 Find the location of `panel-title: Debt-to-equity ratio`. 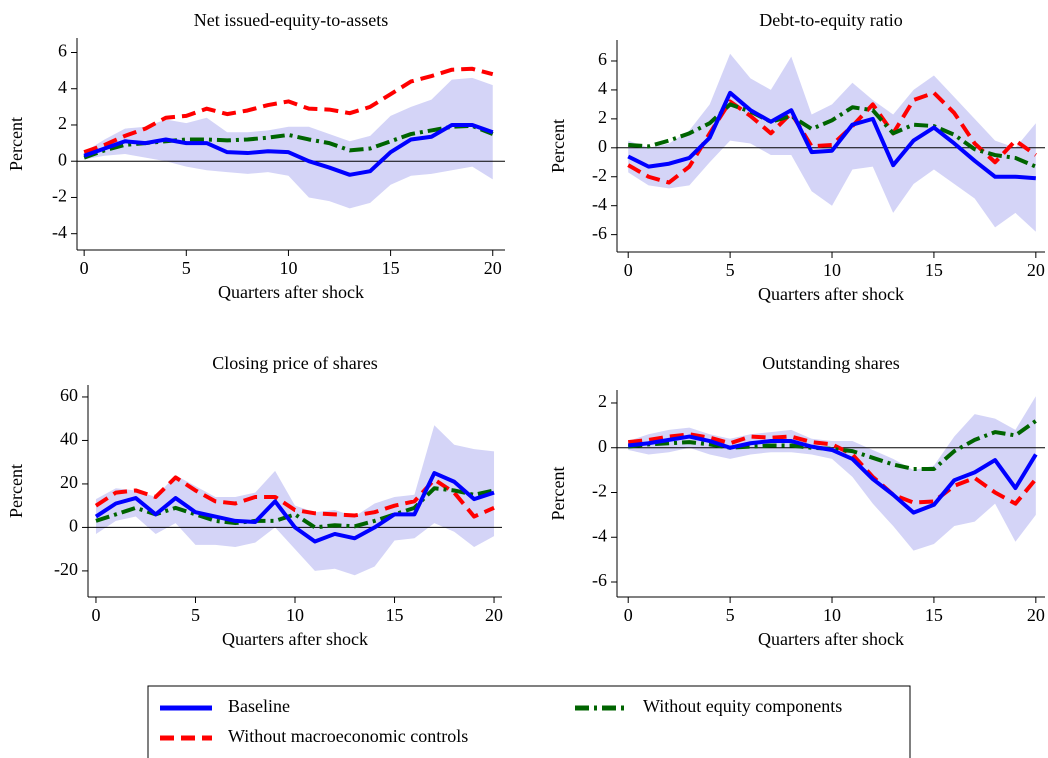

panel-title: Debt-to-equity ratio is located at coordinates (830, 20).